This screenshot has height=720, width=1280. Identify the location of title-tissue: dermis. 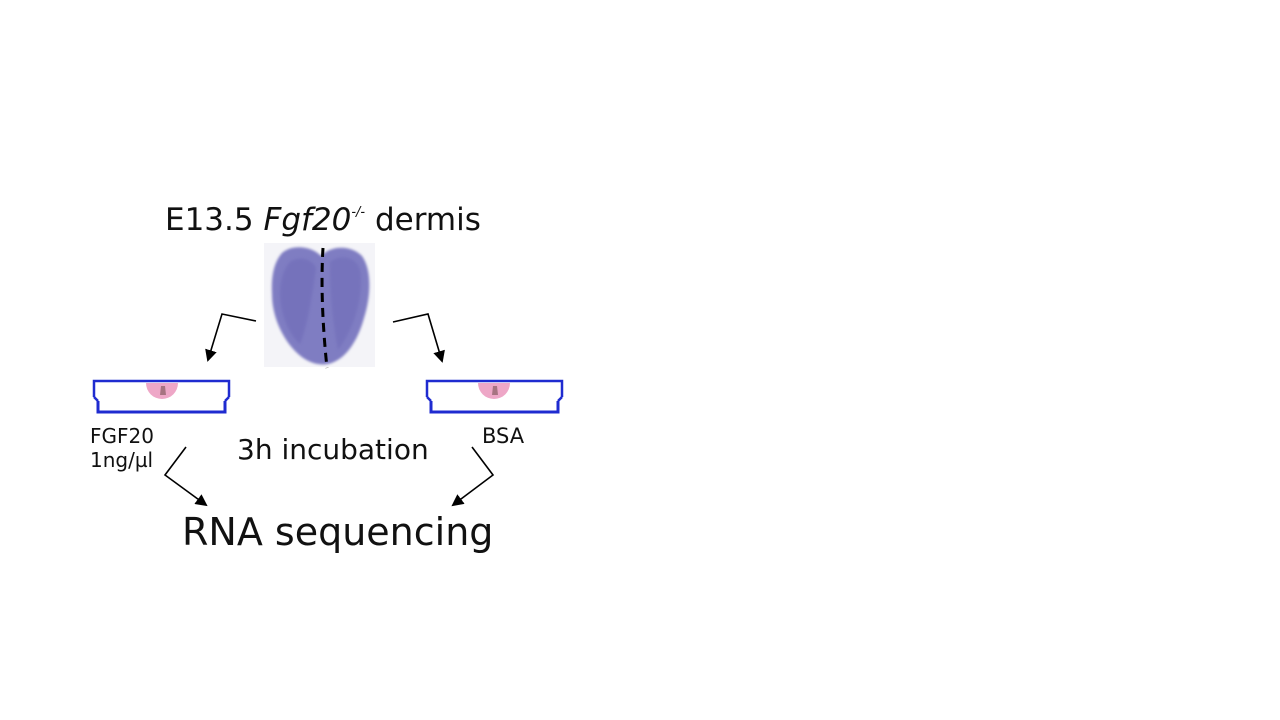
(427, 220).